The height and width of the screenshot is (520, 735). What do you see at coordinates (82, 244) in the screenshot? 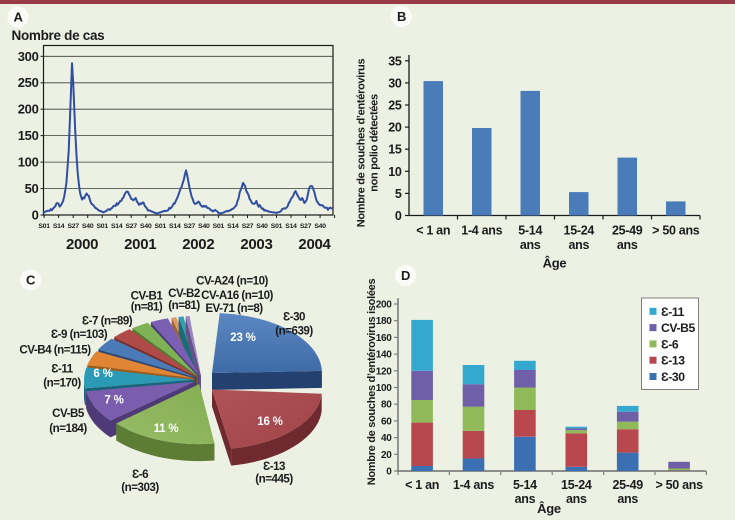
I see `svg-text: 2000` at bounding box center [82, 244].